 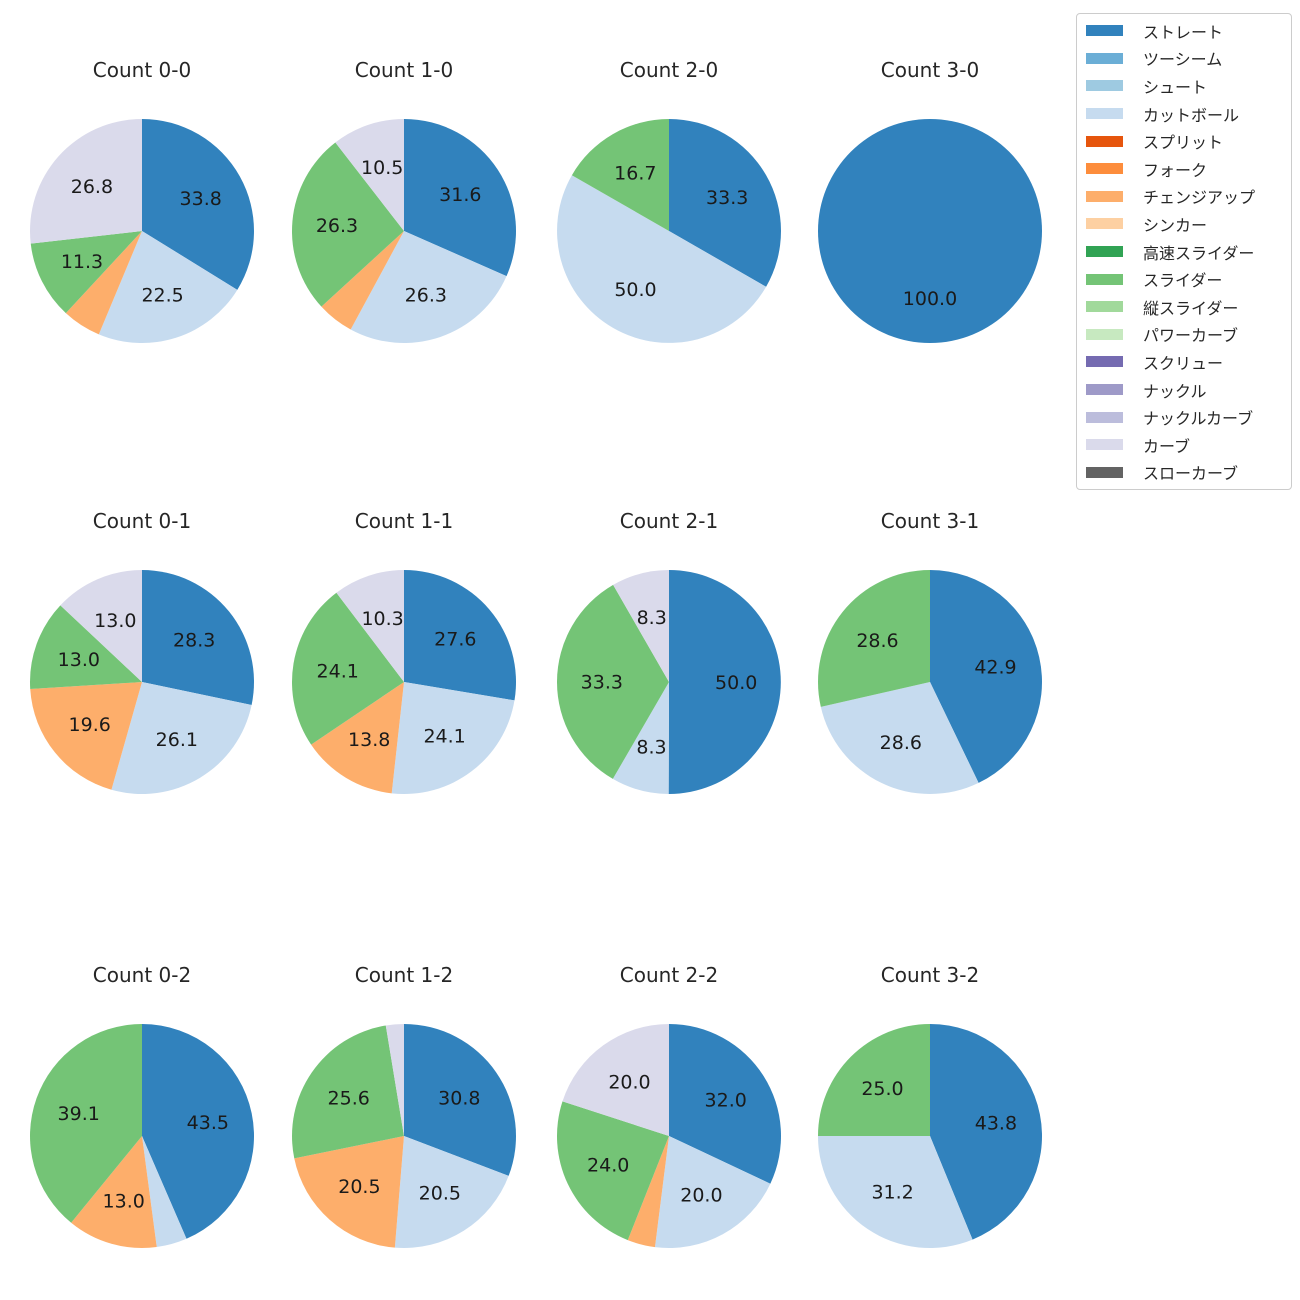 I want to click on pie-chart-count-2-2: 32.0 20.0 24.0 20.0, so click(x=669, y=1136).